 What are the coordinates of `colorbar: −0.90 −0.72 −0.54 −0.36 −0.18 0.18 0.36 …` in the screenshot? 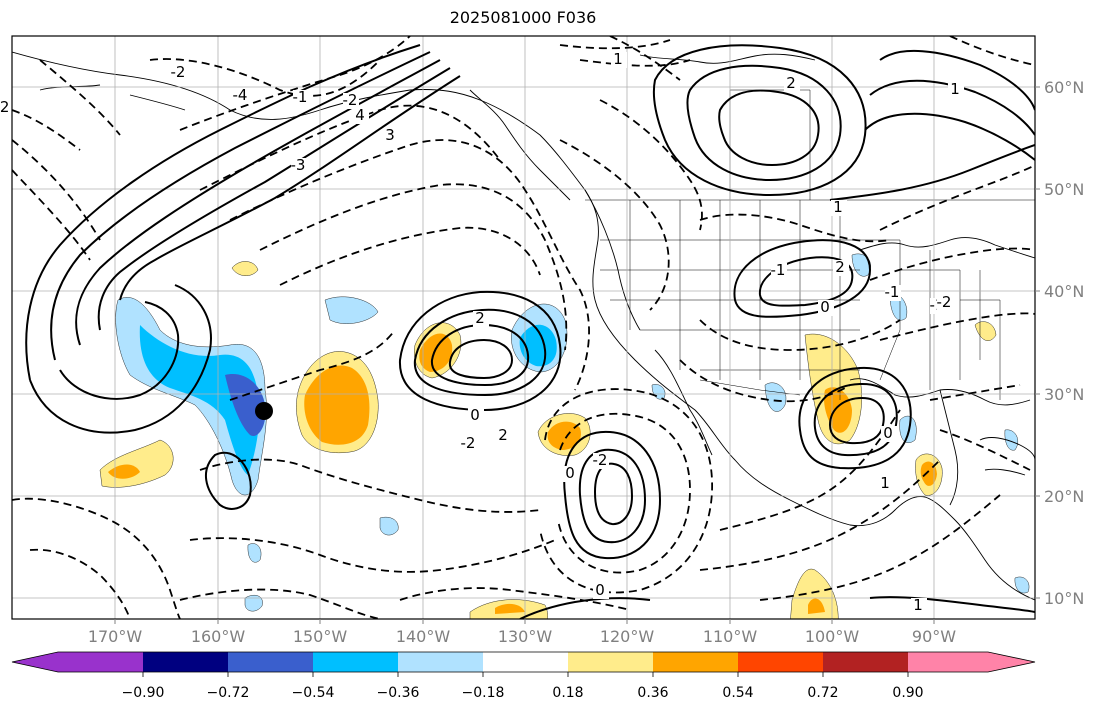 It's located at (523, 676).